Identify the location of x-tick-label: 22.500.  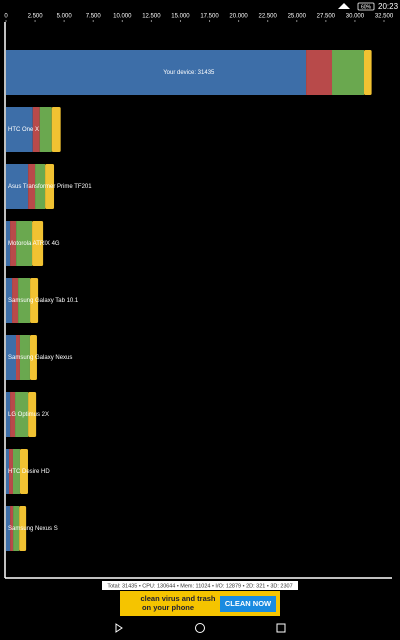
(268, 17).